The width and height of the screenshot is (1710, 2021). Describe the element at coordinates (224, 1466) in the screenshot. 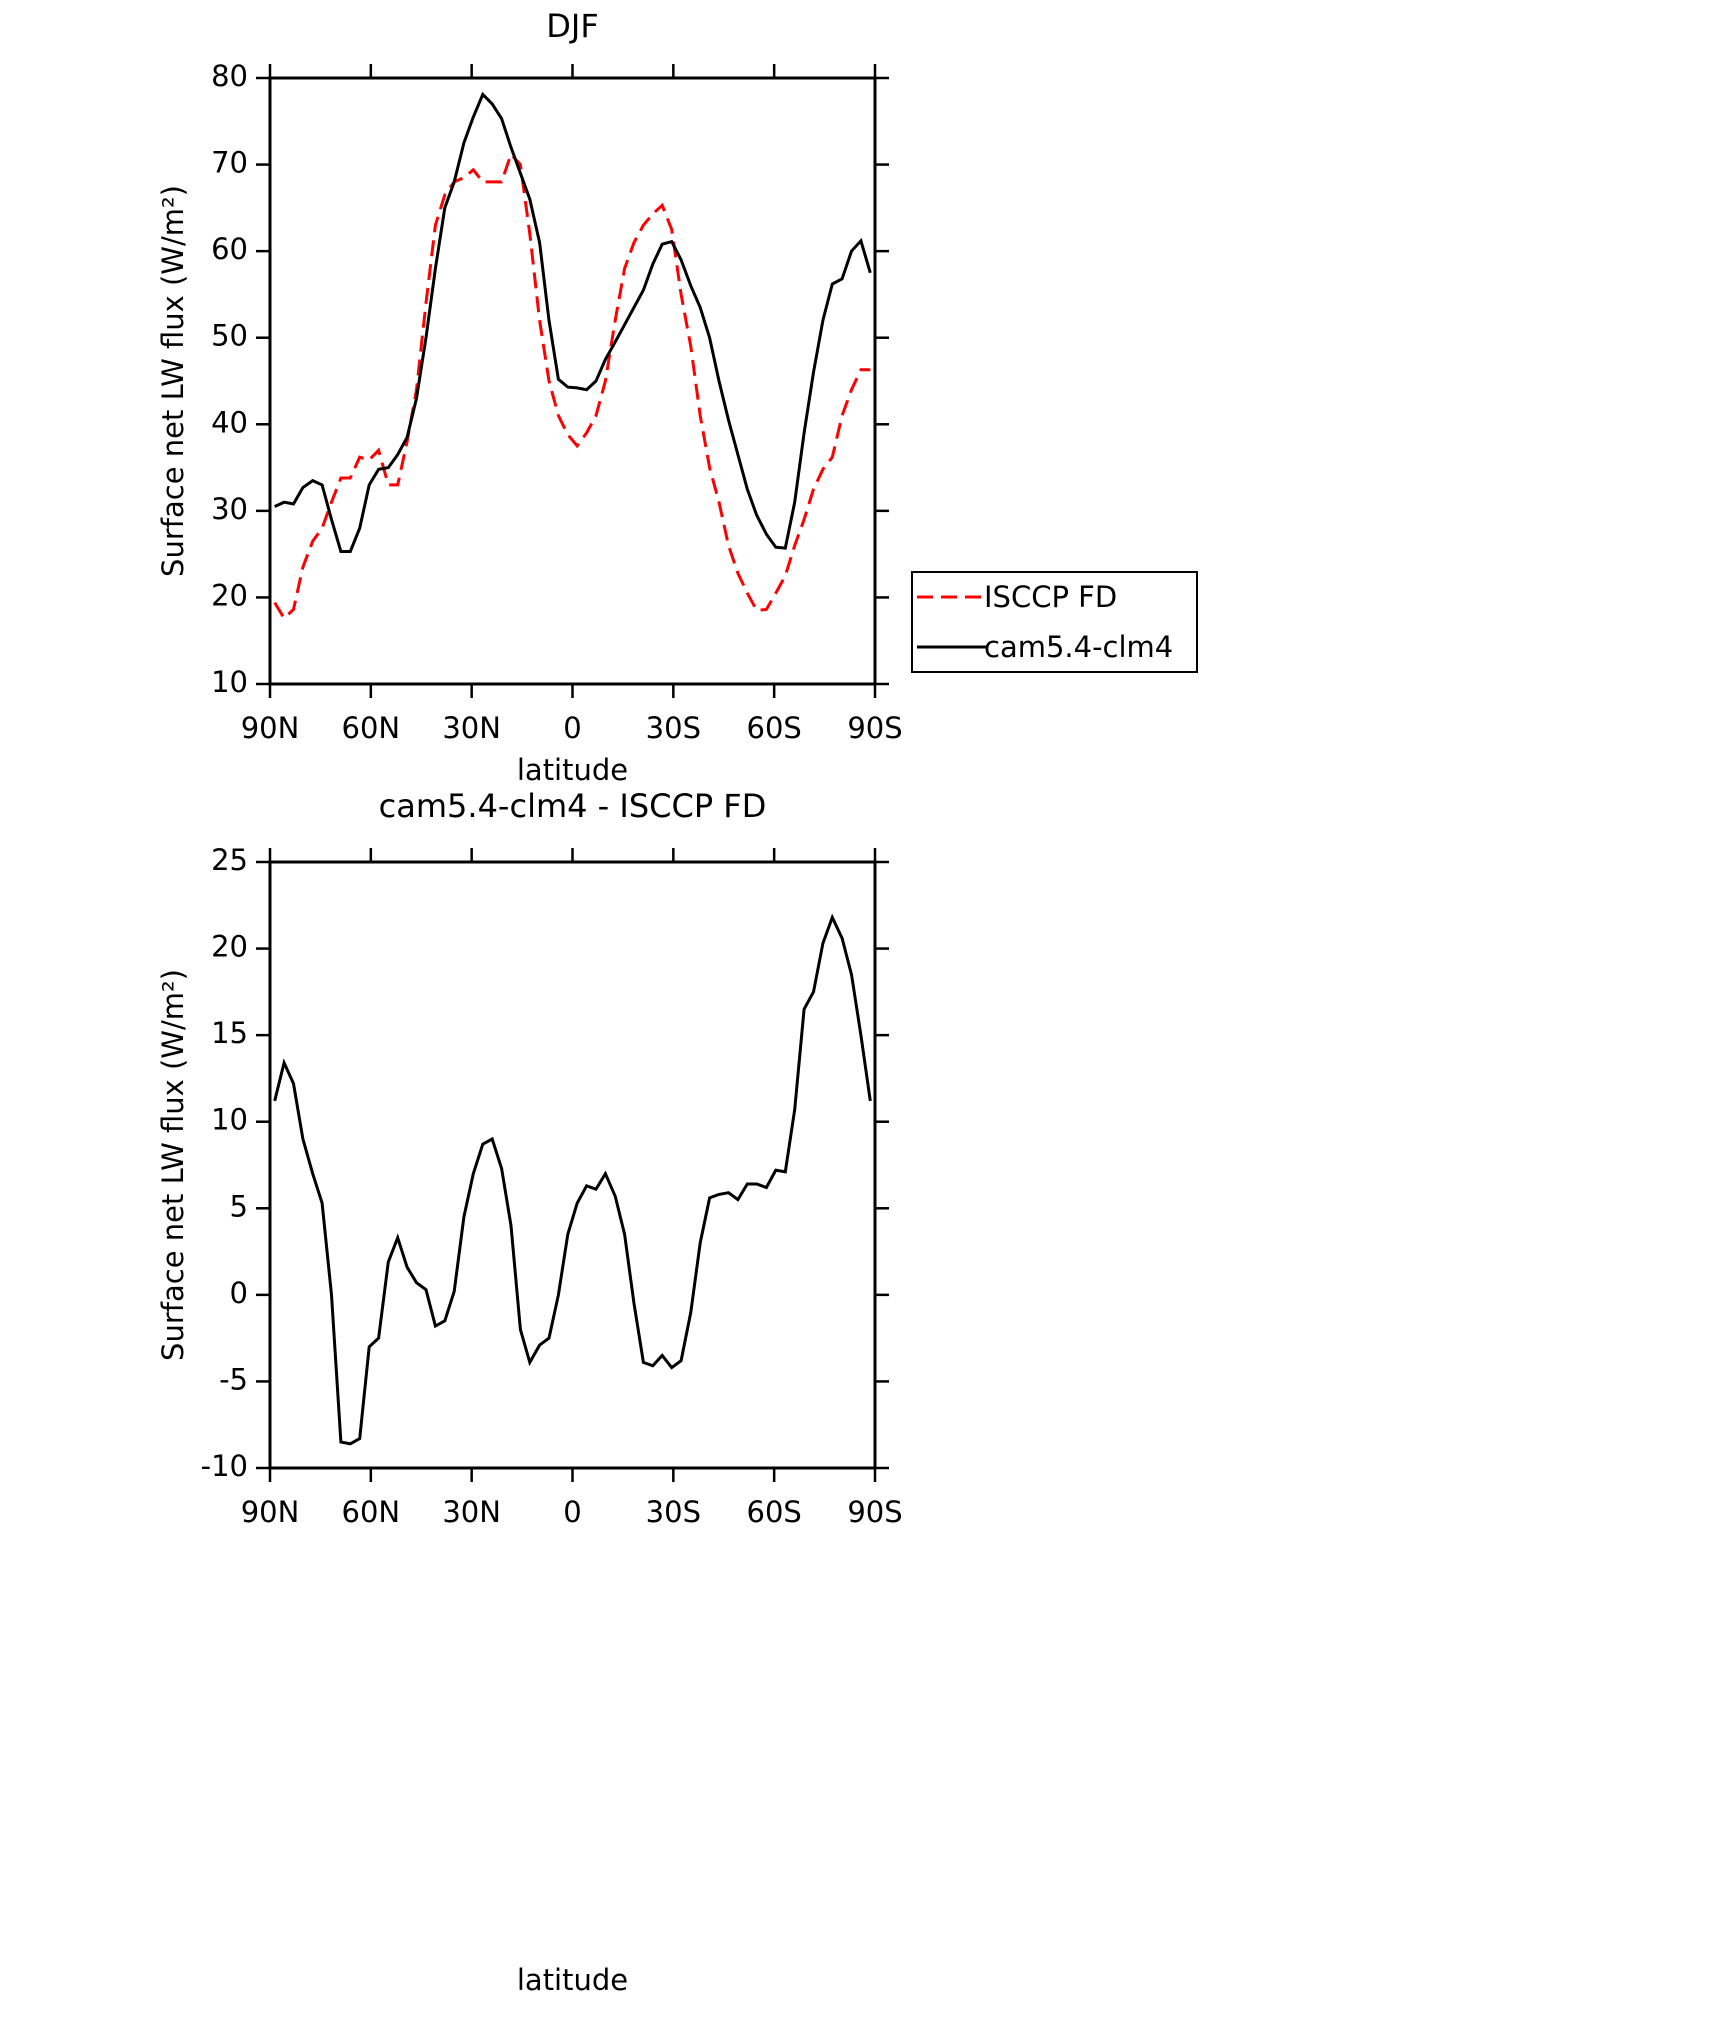

I see `y-tick-label: -10` at that location.